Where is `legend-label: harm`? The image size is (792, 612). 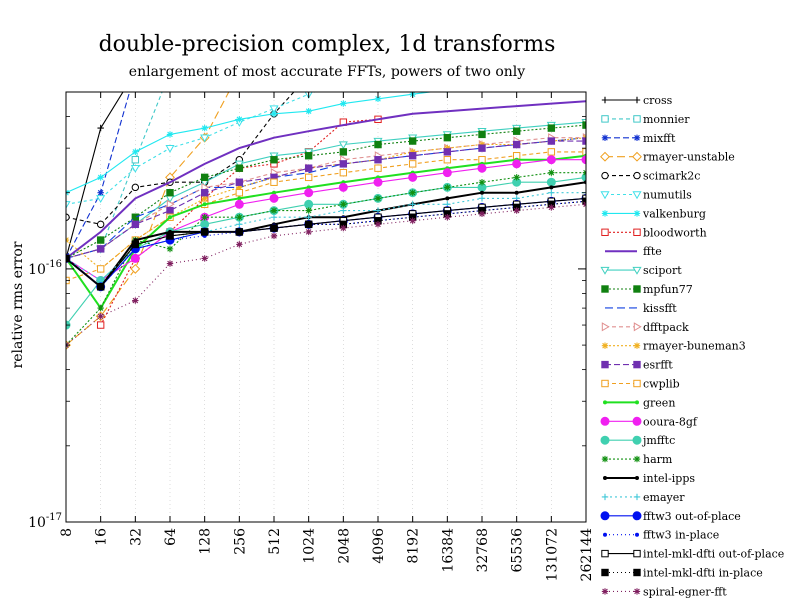 legend-label: harm is located at coordinates (658, 459).